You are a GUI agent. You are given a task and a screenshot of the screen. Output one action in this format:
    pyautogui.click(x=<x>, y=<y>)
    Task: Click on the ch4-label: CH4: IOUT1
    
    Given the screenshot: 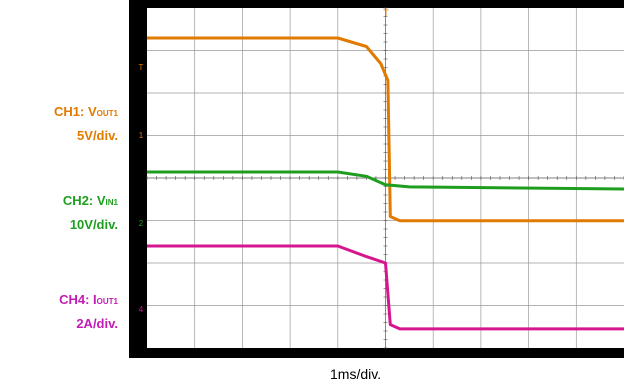 What is the action you would take?
    pyautogui.click(x=75, y=300)
    